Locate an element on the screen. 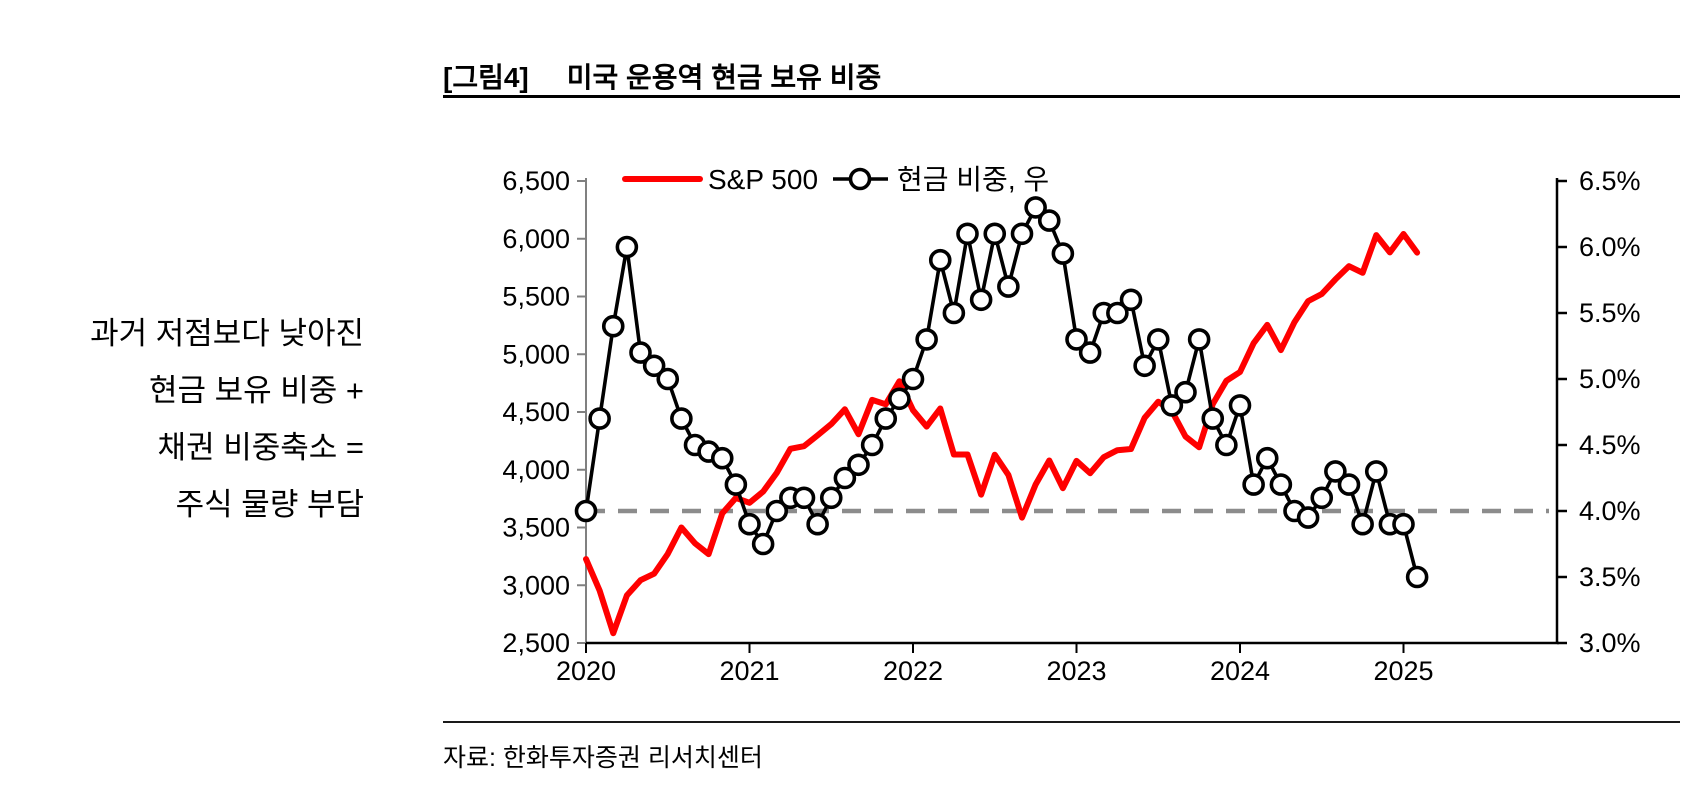 This screenshot has width=1704, height=794. right-axis-tick-label: 6.5% is located at coordinates (1610, 181).